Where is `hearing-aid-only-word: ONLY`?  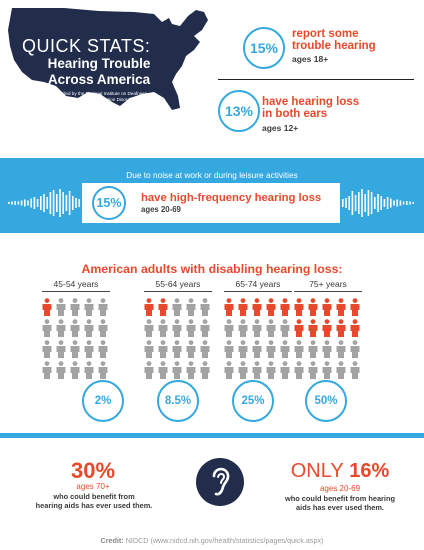
hearing-aid-only-word: ONLY is located at coordinates (317, 471).